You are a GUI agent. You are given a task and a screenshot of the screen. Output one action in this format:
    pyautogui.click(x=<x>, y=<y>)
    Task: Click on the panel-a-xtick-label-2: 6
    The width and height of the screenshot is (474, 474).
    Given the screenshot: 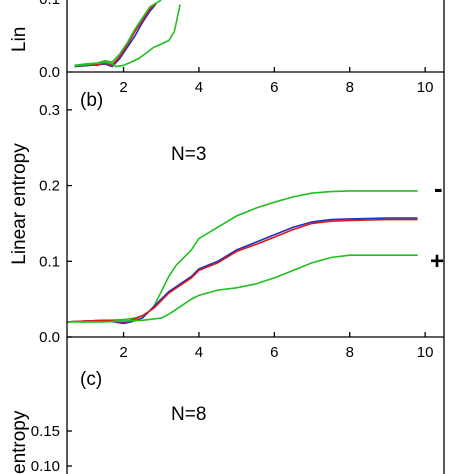 What is the action you would take?
    pyautogui.click(x=274, y=87)
    